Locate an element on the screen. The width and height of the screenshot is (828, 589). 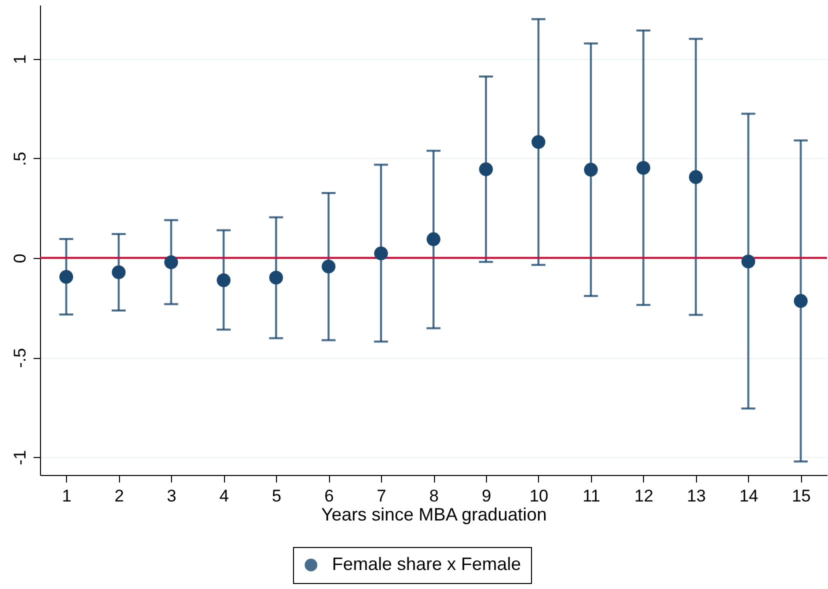
y-tick-label: 1 is located at coordinates (20, 59).